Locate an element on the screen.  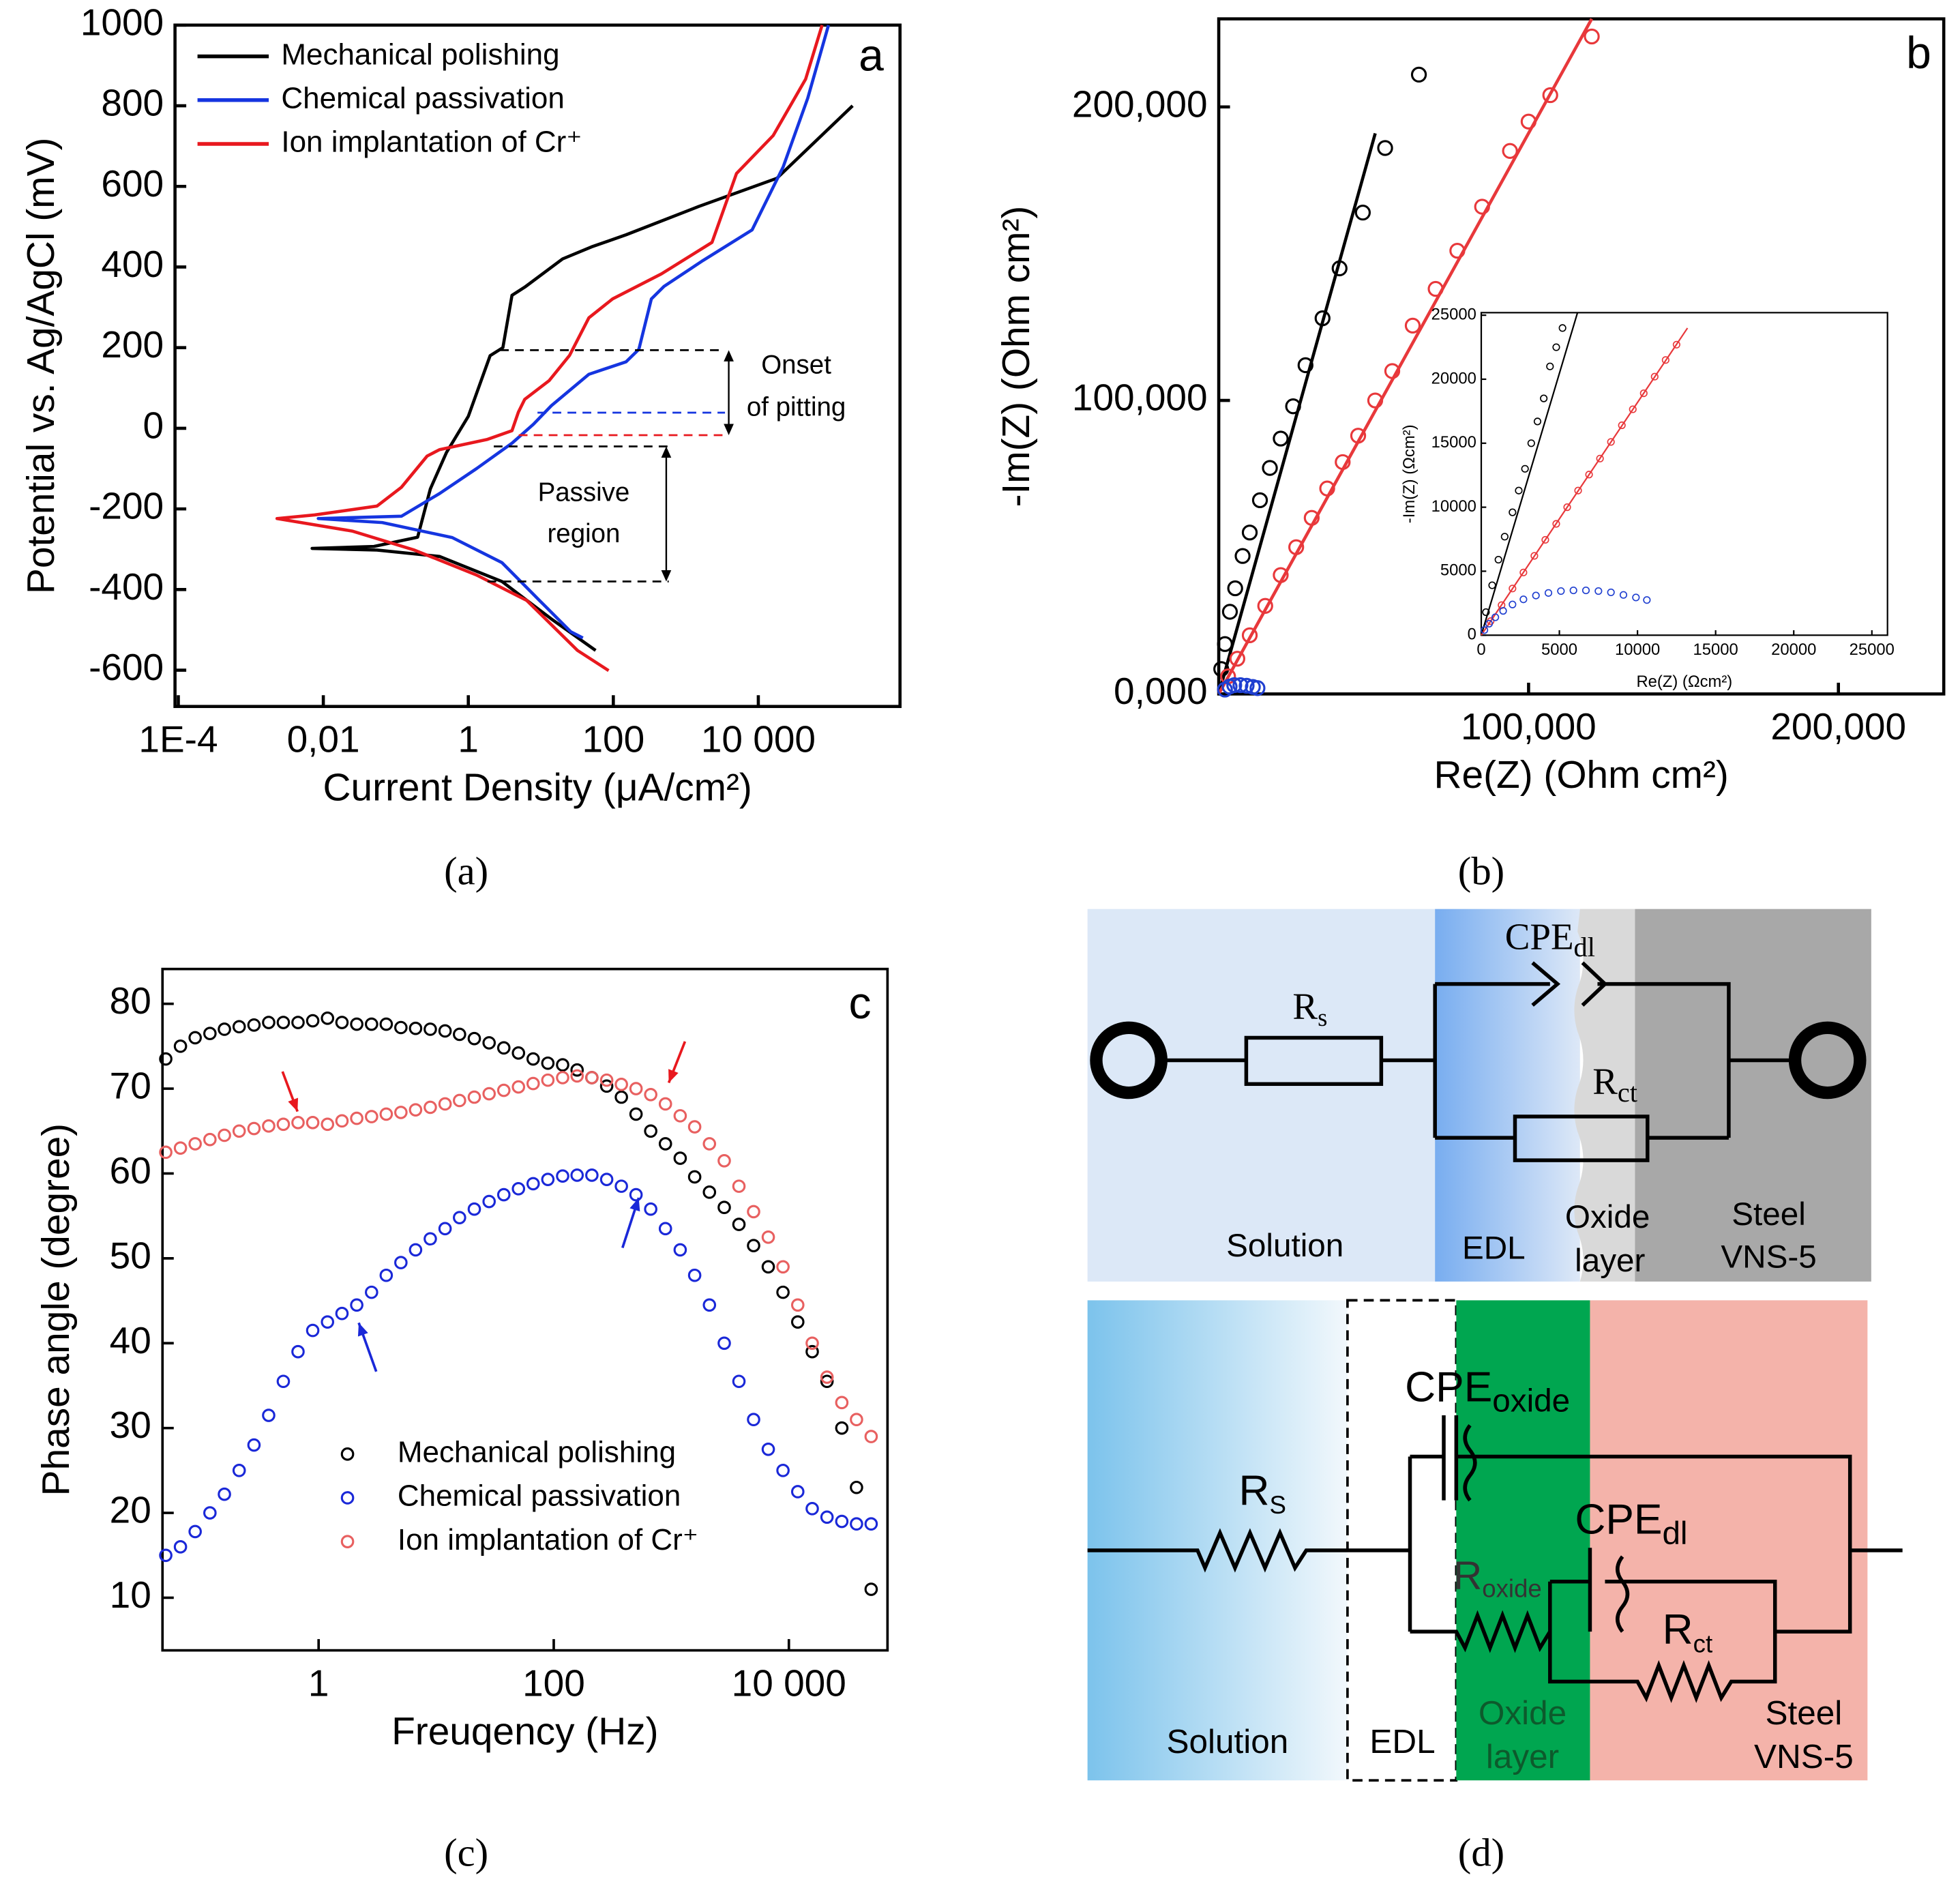
x-tick-label: 100,000 is located at coordinates (1529, 726).